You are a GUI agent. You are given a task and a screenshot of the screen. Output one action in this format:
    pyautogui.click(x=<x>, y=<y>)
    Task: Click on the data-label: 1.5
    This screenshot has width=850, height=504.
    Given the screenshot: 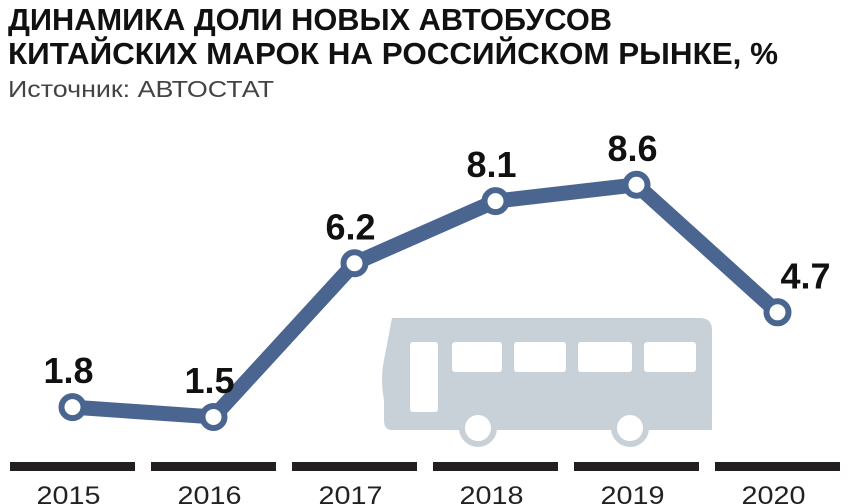 What is the action you would take?
    pyautogui.click(x=209, y=380)
    